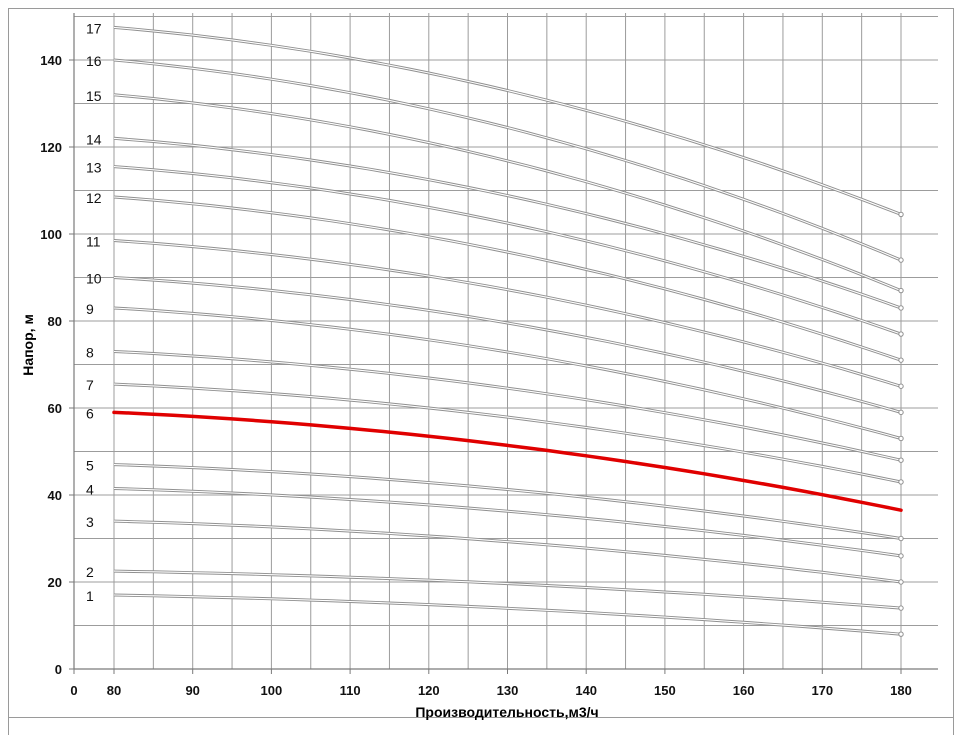 The image size is (962, 735). I want to click on x-tick-label: 150, so click(665, 690).